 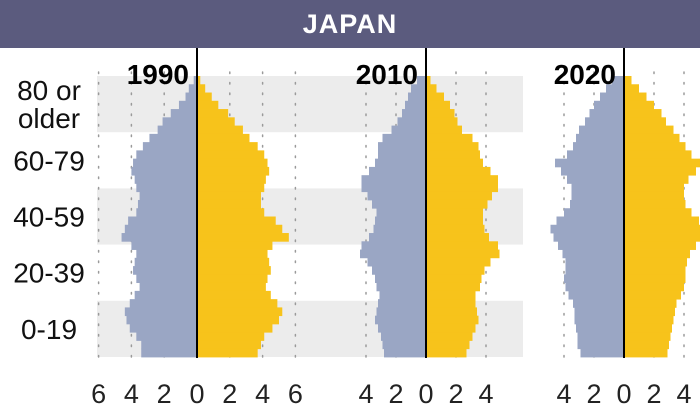 I want to click on age-group-label: 40-59, so click(x=49, y=217).